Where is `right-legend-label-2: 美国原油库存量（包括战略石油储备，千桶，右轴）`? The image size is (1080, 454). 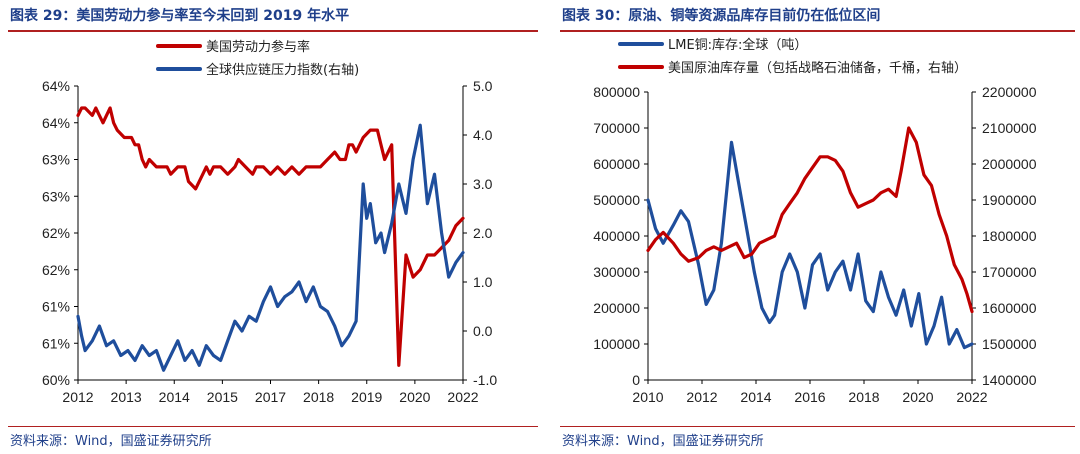 right-legend-label-2: 美国原油库存量（包括战略石油储备，千桶，右轴） is located at coordinates (817, 68).